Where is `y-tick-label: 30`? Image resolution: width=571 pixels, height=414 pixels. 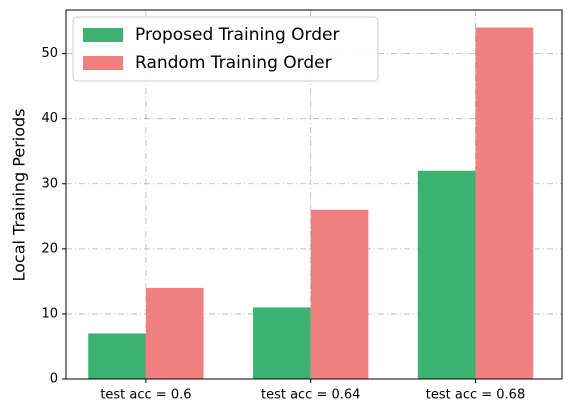 y-tick-label: 30 is located at coordinates (49, 183).